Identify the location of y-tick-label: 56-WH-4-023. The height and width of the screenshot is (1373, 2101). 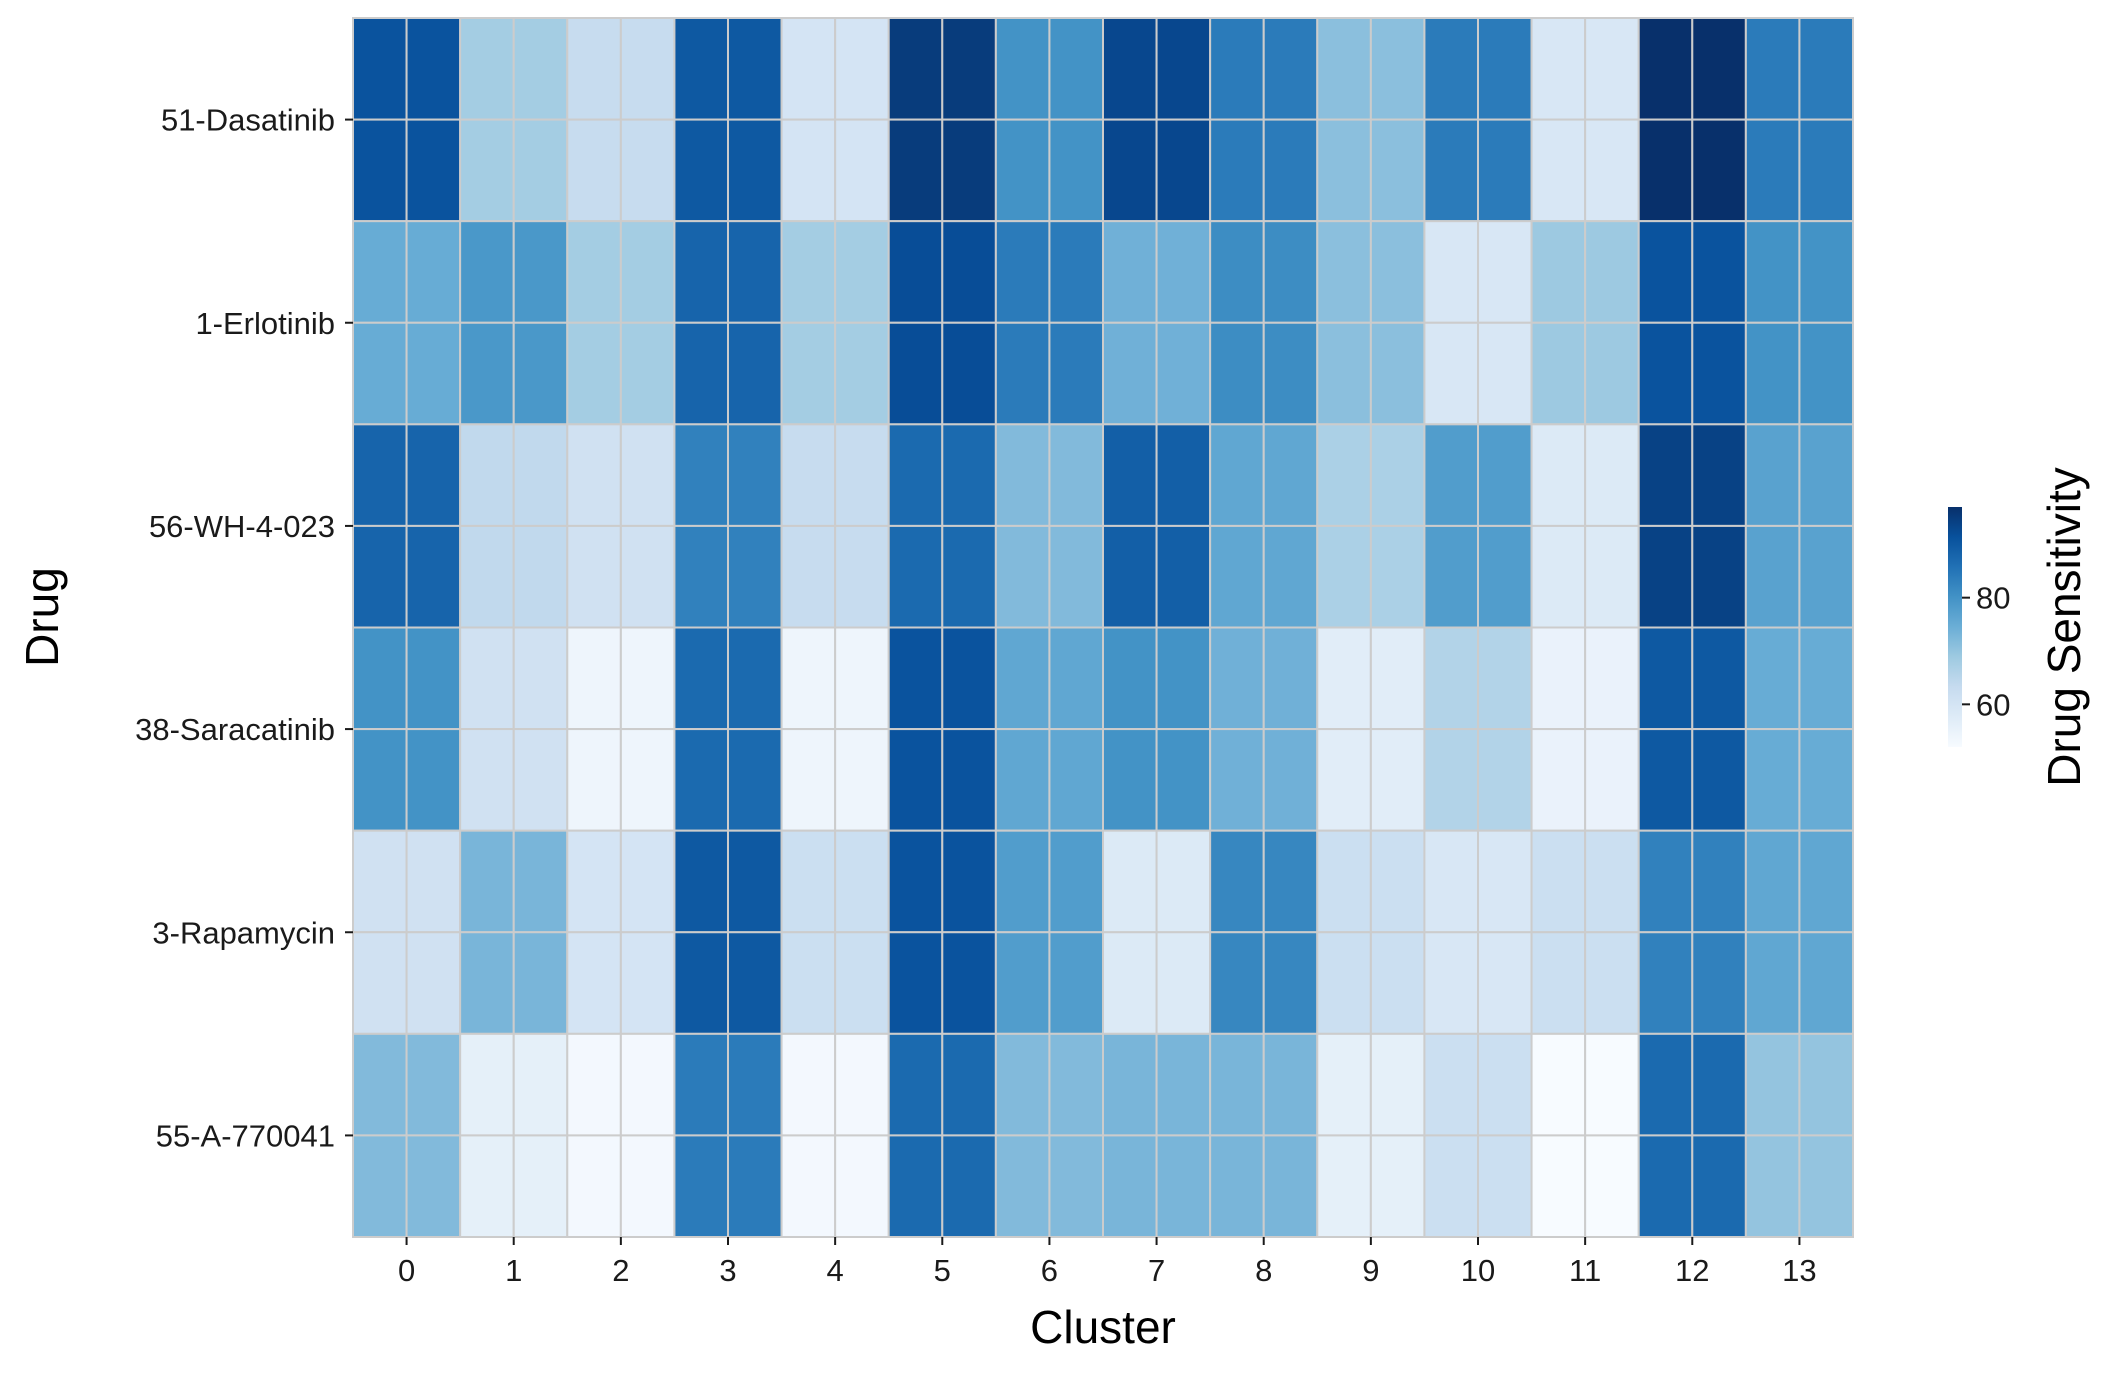
(242, 526).